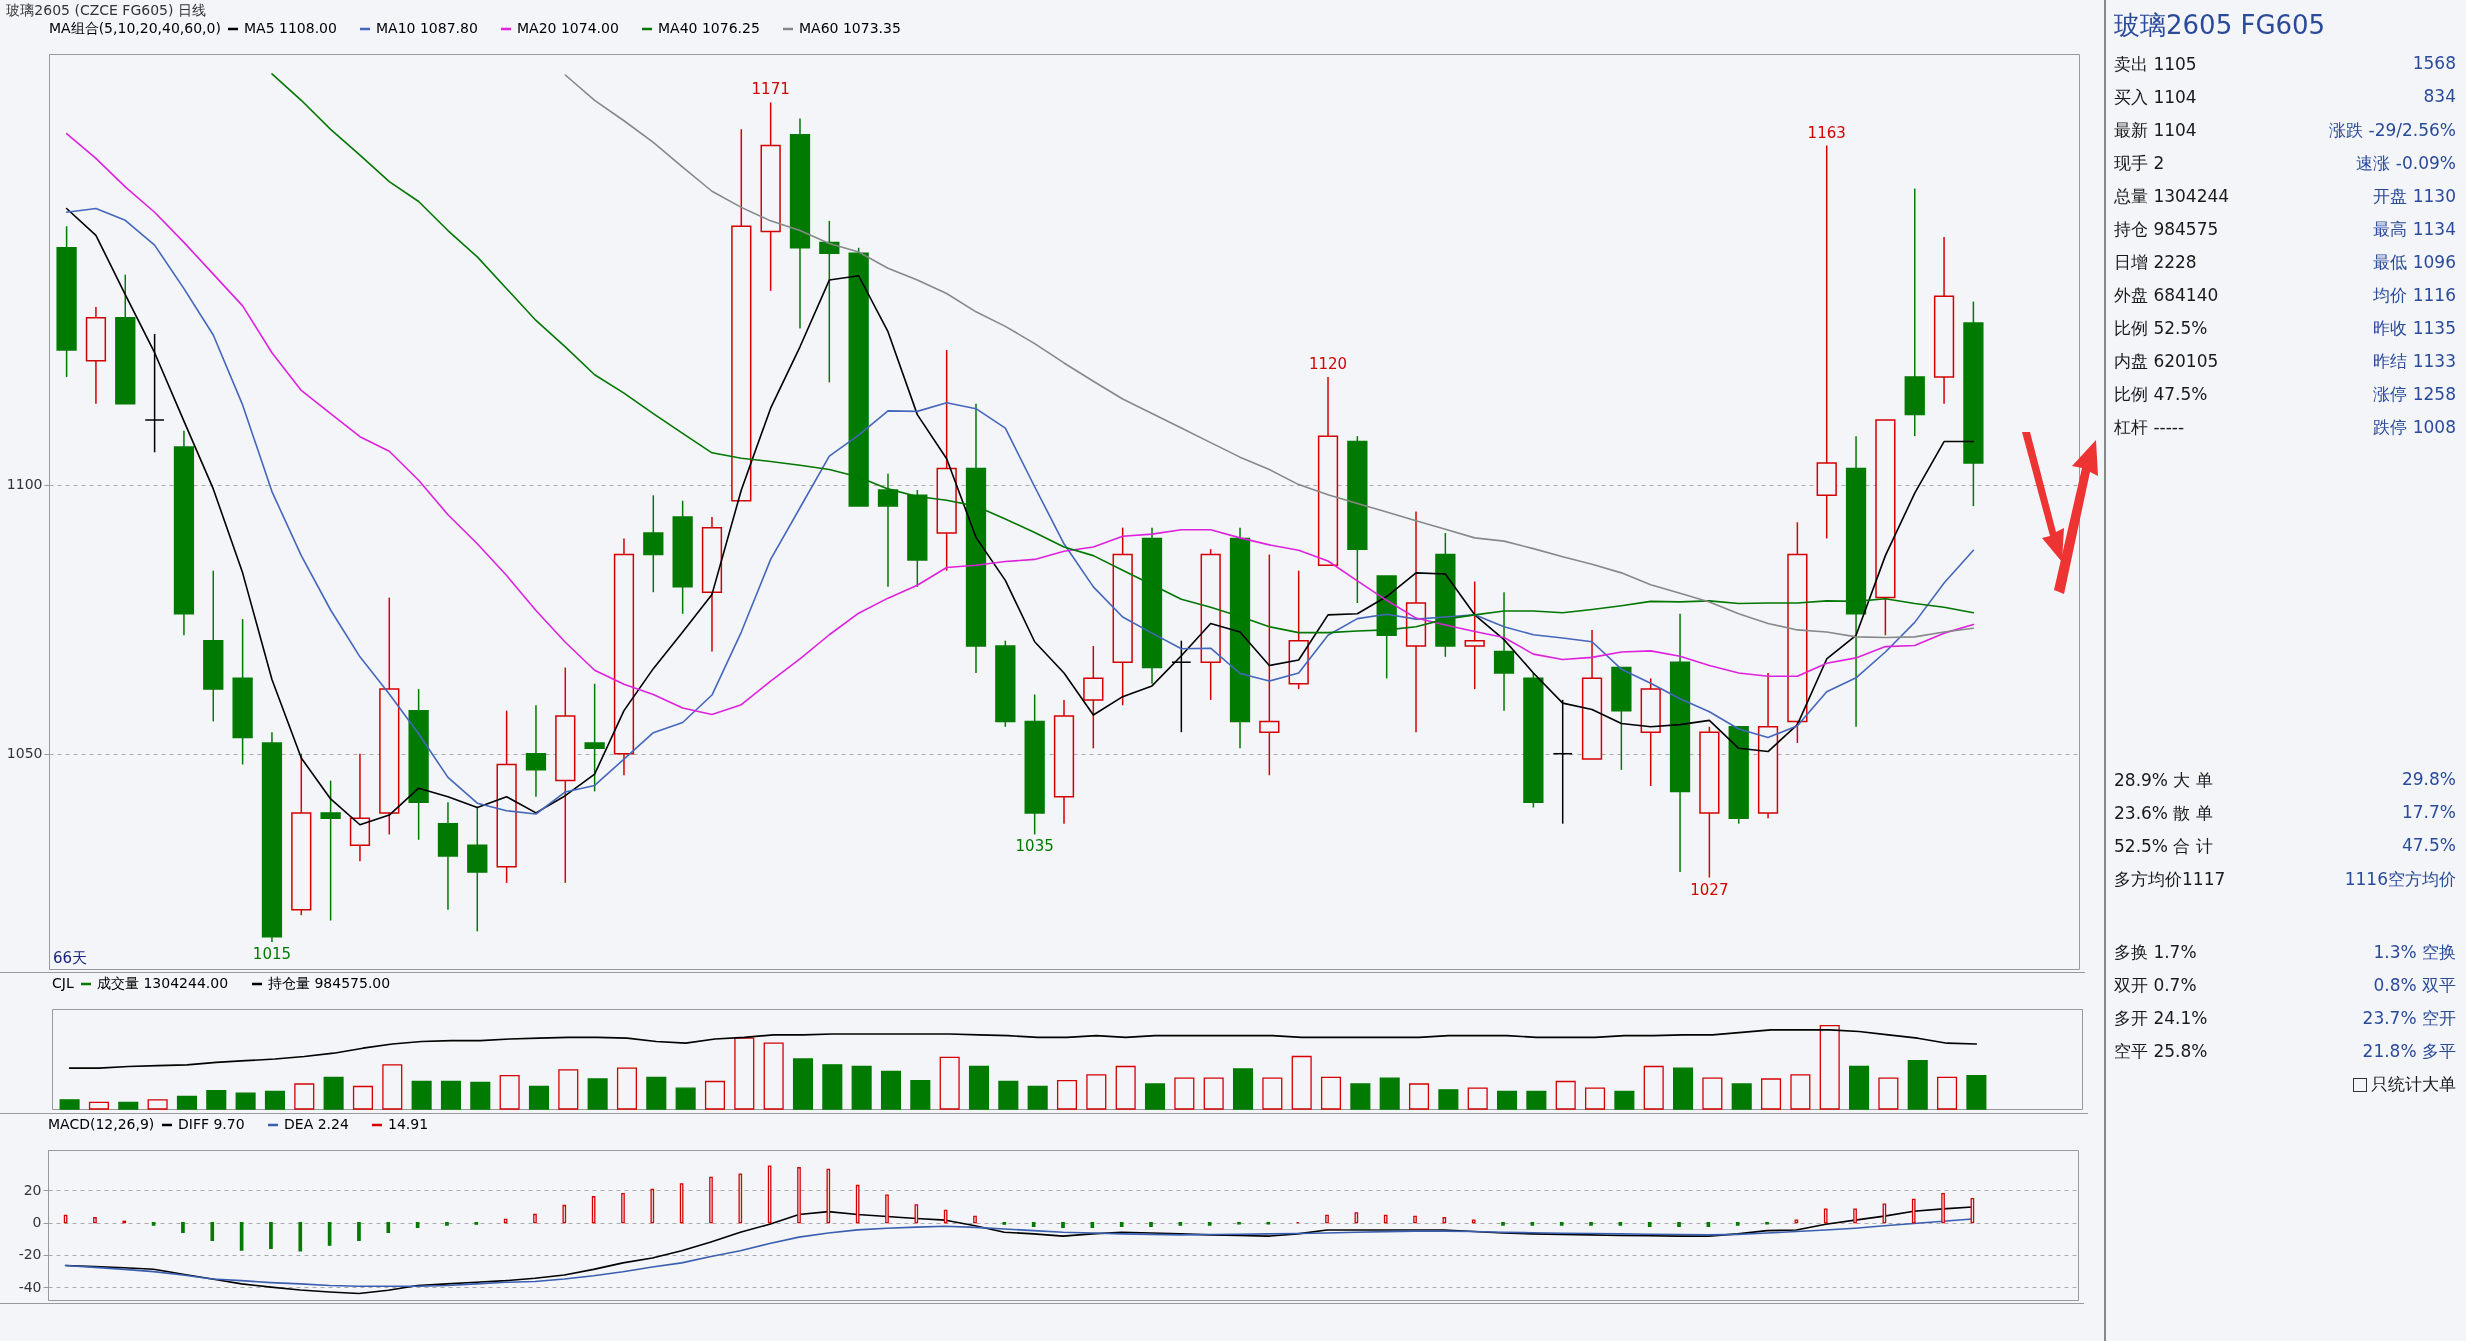 The height and width of the screenshot is (1341, 2466). What do you see at coordinates (2156, 985) in the screenshot?
I see `text: 双开 0.7%` at bounding box center [2156, 985].